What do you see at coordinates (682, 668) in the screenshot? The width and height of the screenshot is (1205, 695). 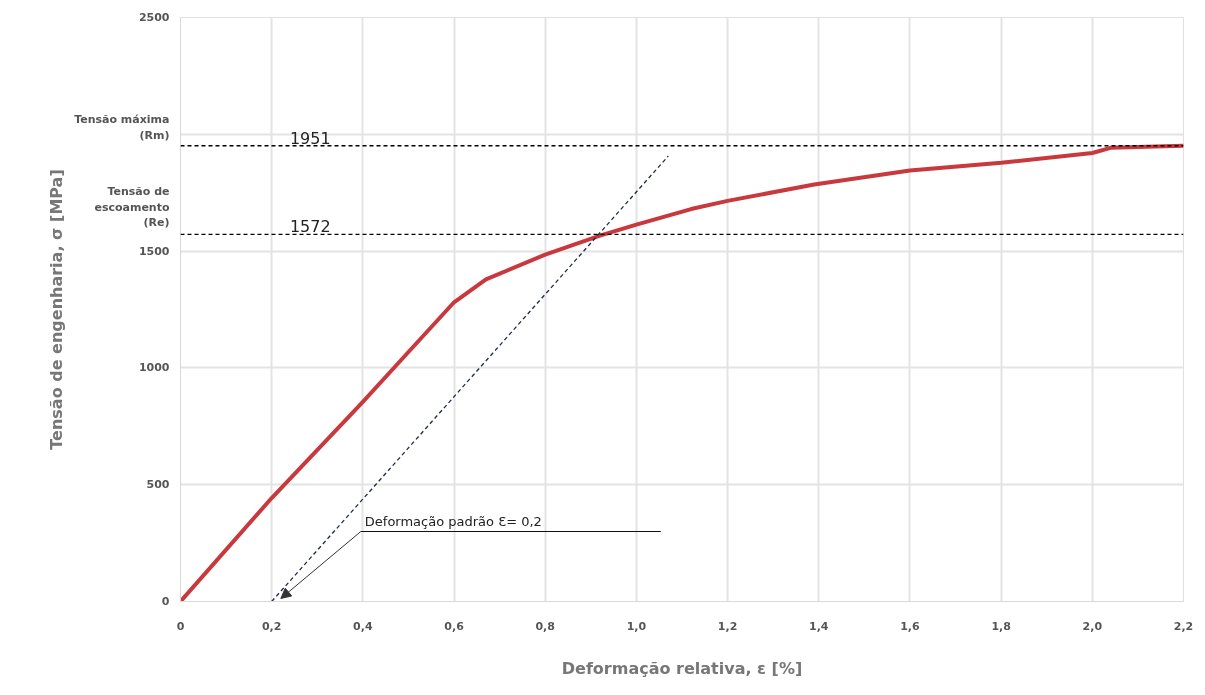 I see `x-axis-title: Deformação relativa, ε [%]` at bounding box center [682, 668].